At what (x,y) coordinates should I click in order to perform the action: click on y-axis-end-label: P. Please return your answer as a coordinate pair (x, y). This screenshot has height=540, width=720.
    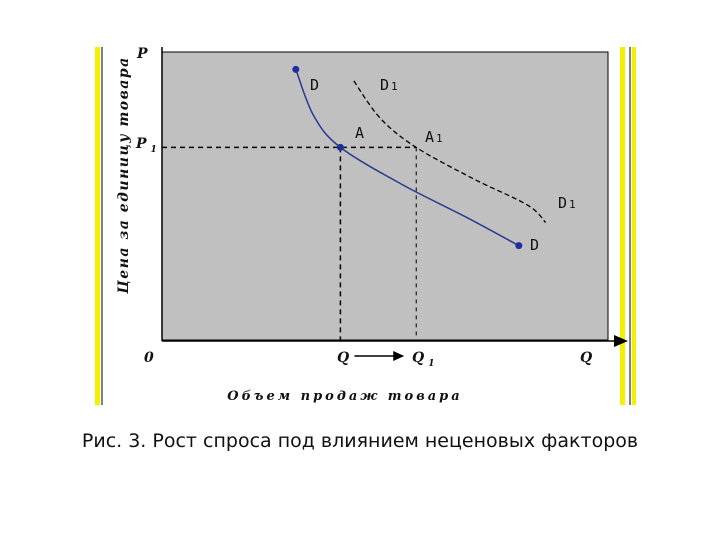
    Looking at the image, I should click on (142, 54).